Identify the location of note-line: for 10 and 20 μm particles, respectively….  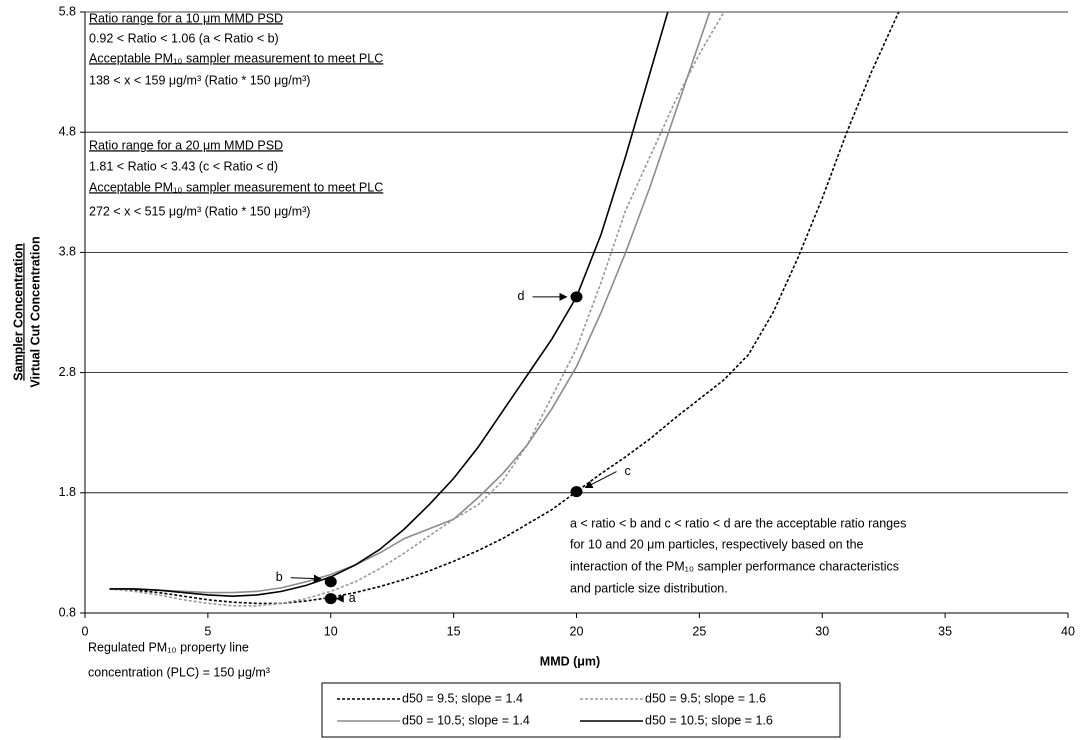
(717, 544).